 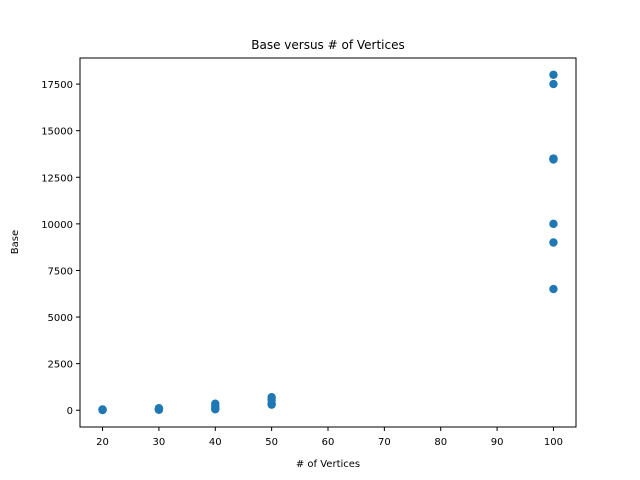 I want to click on x-tick-label: 100, so click(x=553, y=442).